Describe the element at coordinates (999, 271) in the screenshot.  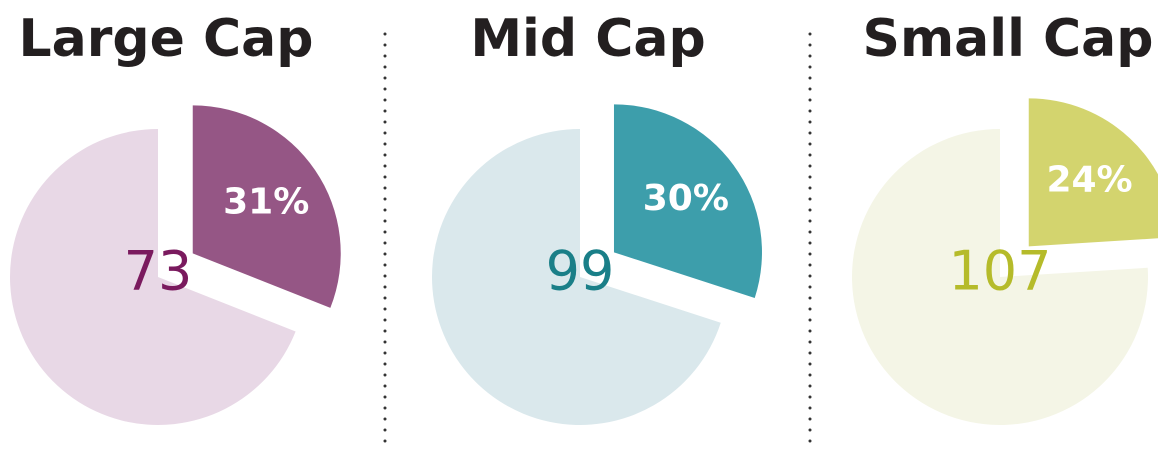
I see `center-value: 107` at that location.